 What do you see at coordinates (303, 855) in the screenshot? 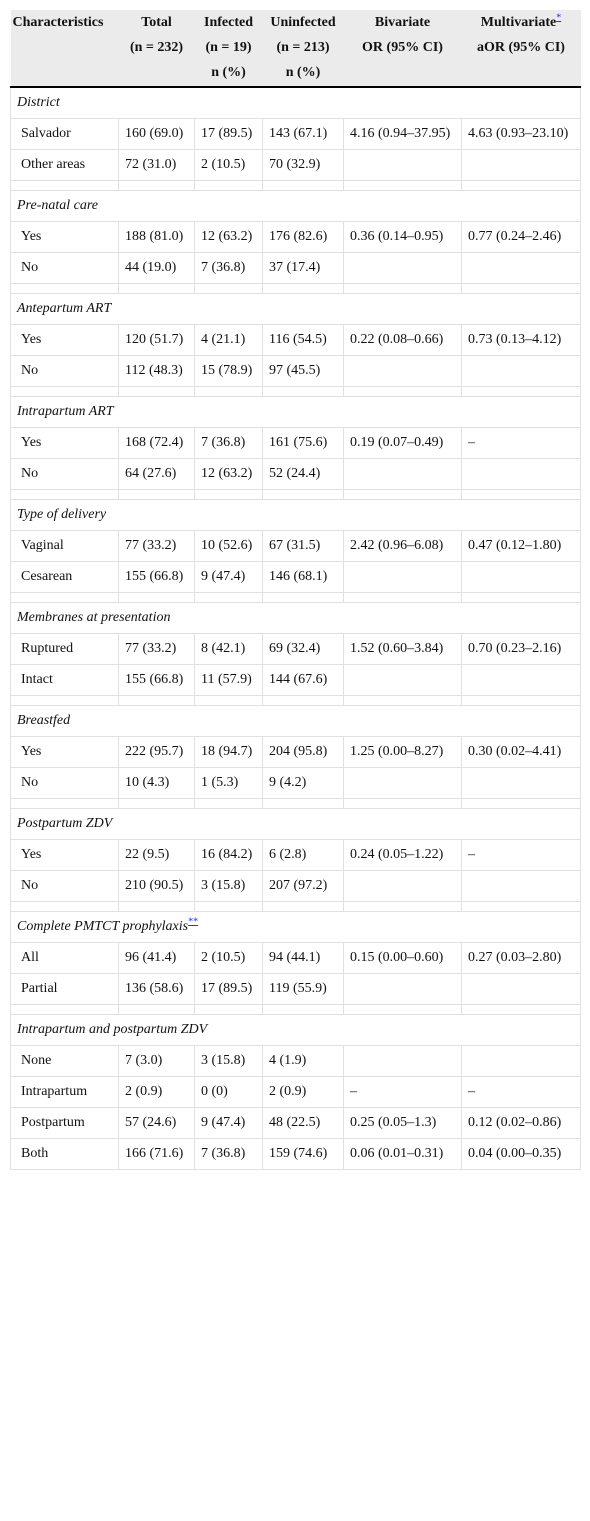
I see `data-cell: 6 (2.8)` at bounding box center [303, 855].